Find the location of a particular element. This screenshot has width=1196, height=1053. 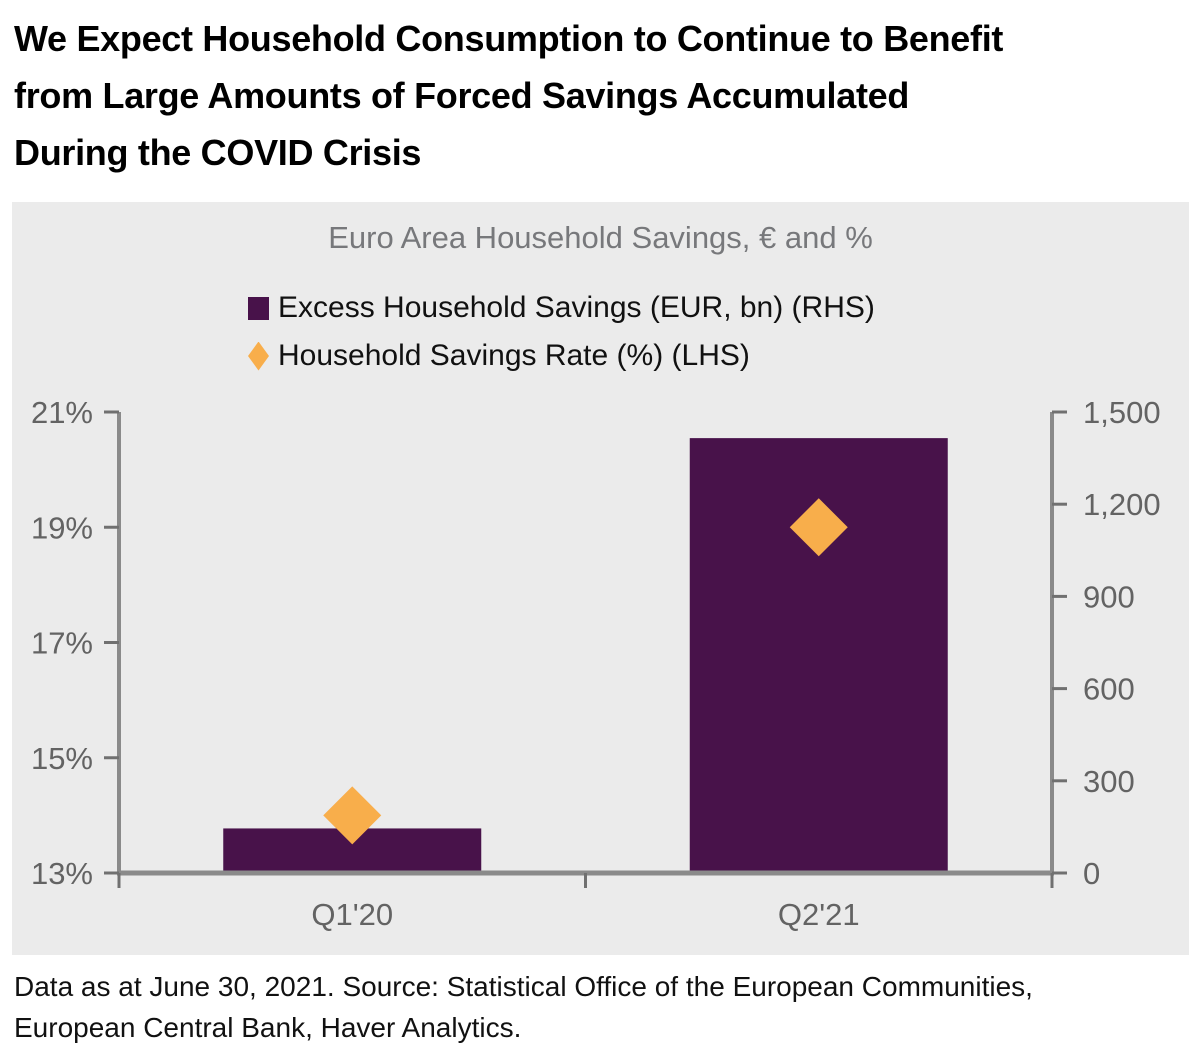

right-axis-tick-label: 600 is located at coordinates (1109, 689).